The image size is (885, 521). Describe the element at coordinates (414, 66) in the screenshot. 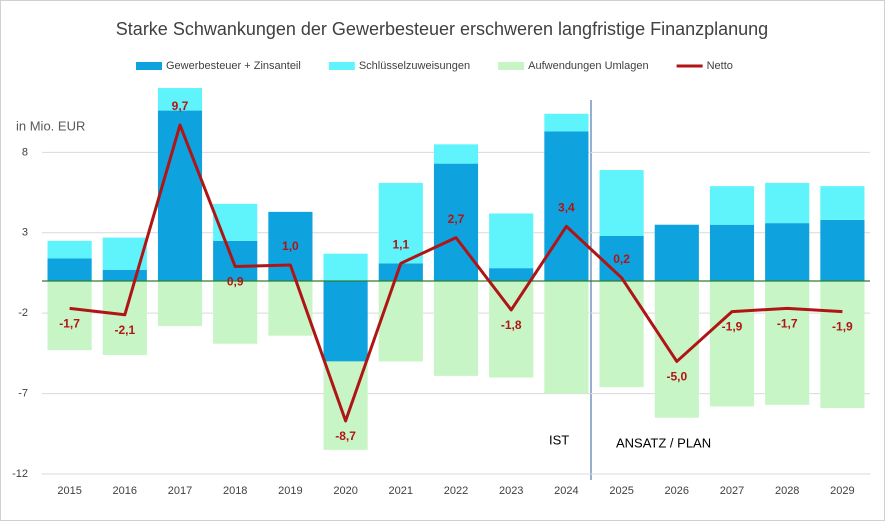

I see `legend-label: Schlüsselzuweisungen` at that location.